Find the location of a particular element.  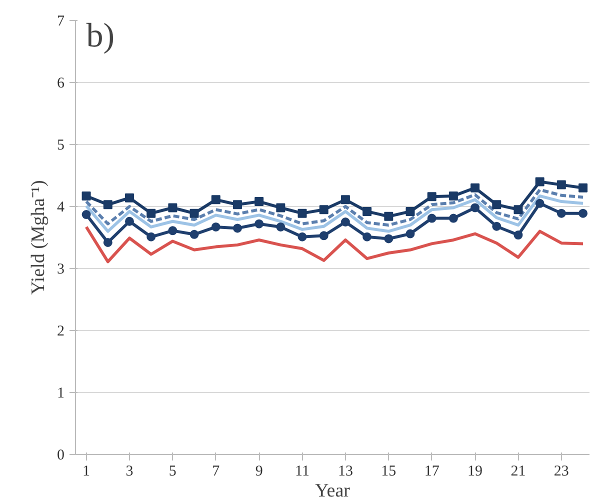

x-tick-label: 23 is located at coordinates (561, 472).